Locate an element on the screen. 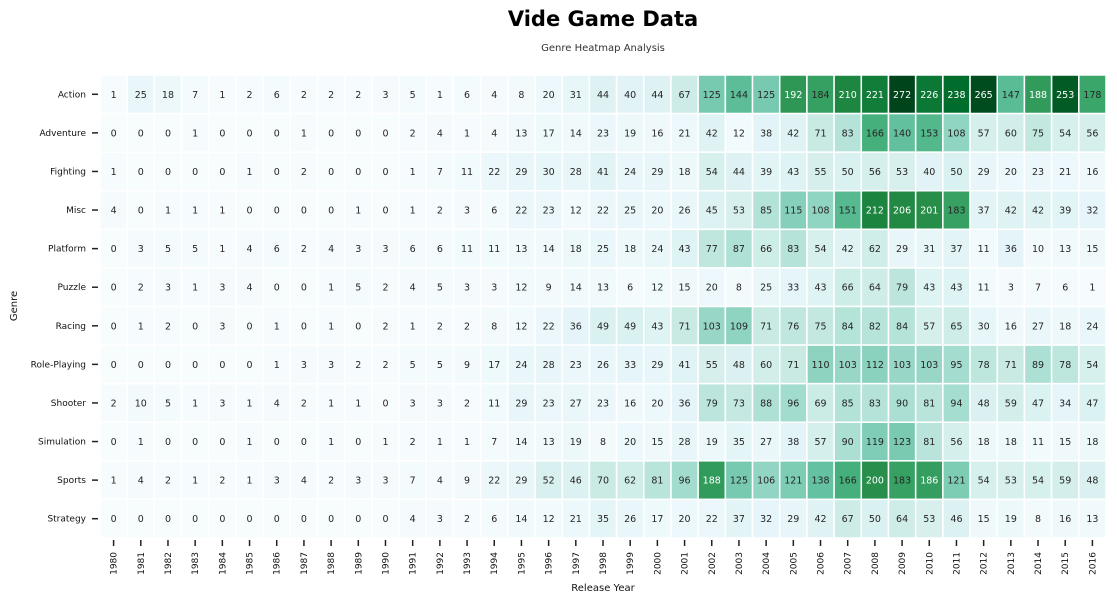  cell-value-label: 108 is located at coordinates (820, 211).